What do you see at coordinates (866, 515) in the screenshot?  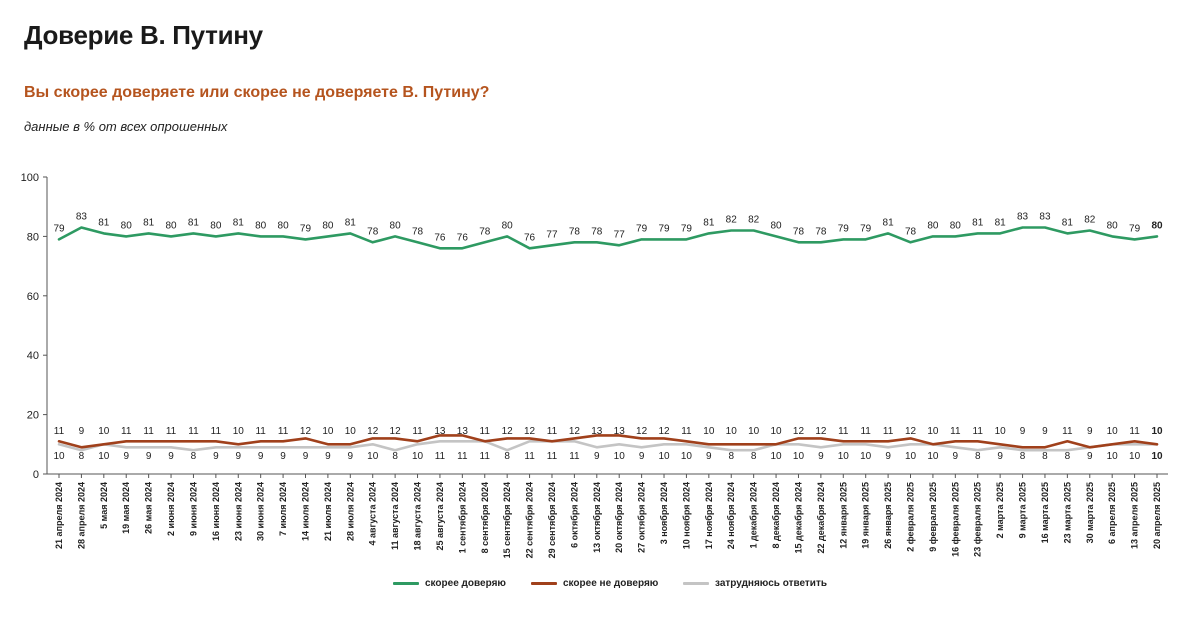 I see `x-tick-label: 19 января 2025` at bounding box center [866, 515].